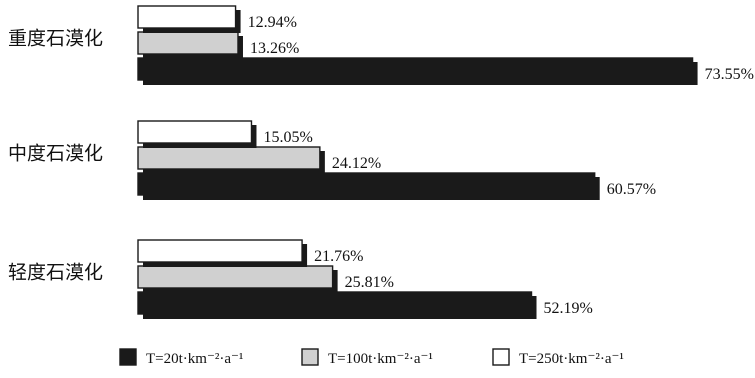 This screenshot has height=378, width=755. I want to click on legend-label: T=100t·km⁻²·a⁻¹, so click(380, 359).